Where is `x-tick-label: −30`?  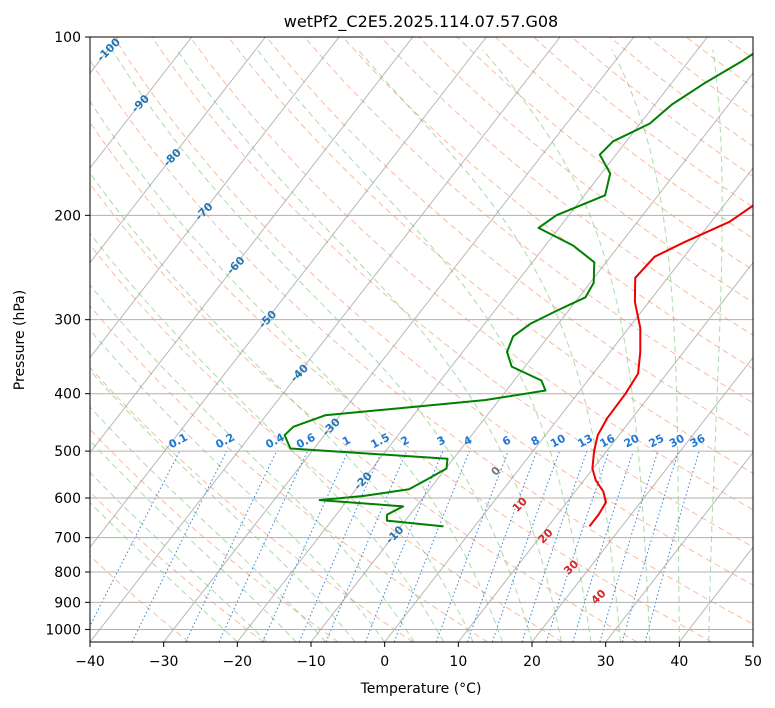
x-tick-label: −30 is located at coordinates (164, 662).